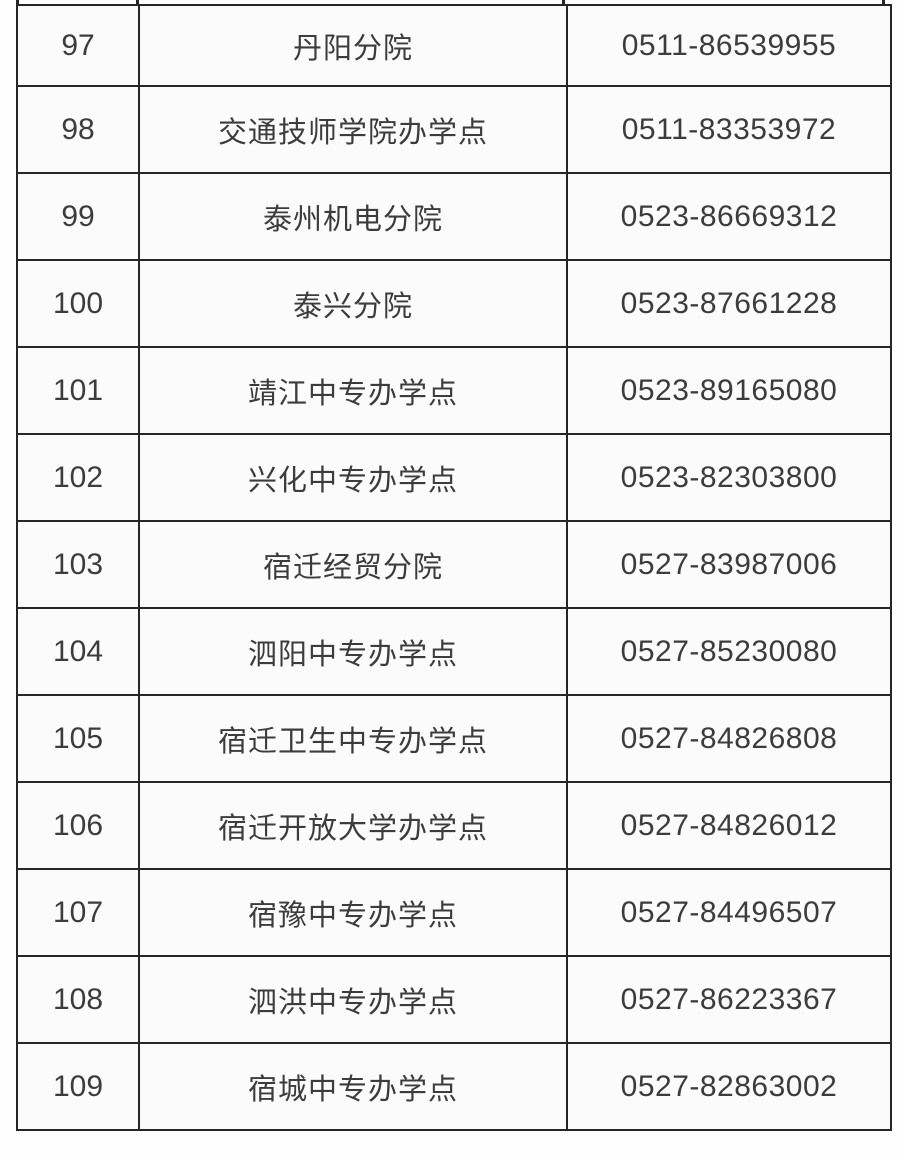 The width and height of the screenshot is (902, 1158). What do you see at coordinates (78, 303) in the screenshot?
I see `row-number-cell: 100` at bounding box center [78, 303].